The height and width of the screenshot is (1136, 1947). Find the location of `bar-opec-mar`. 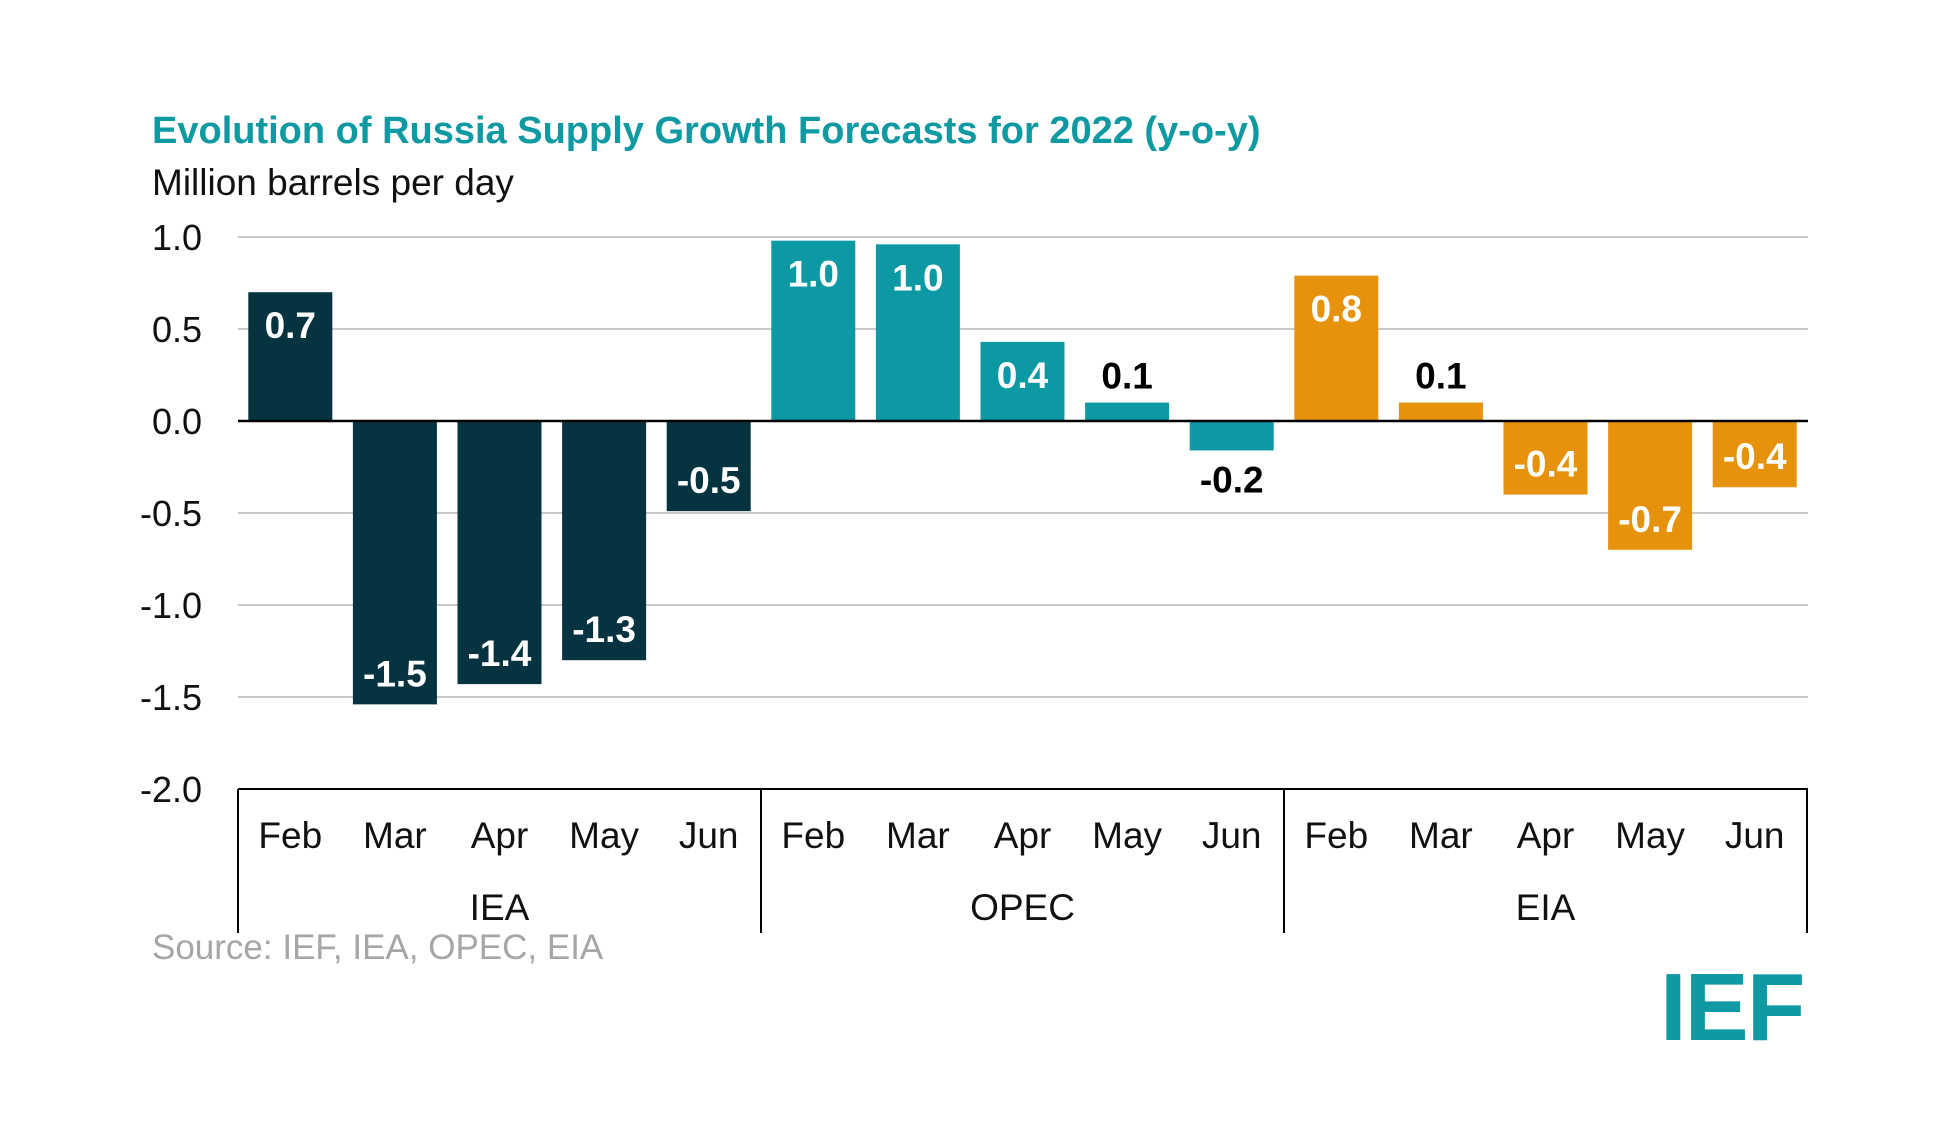

bar-opec-mar is located at coordinates (917, 332).